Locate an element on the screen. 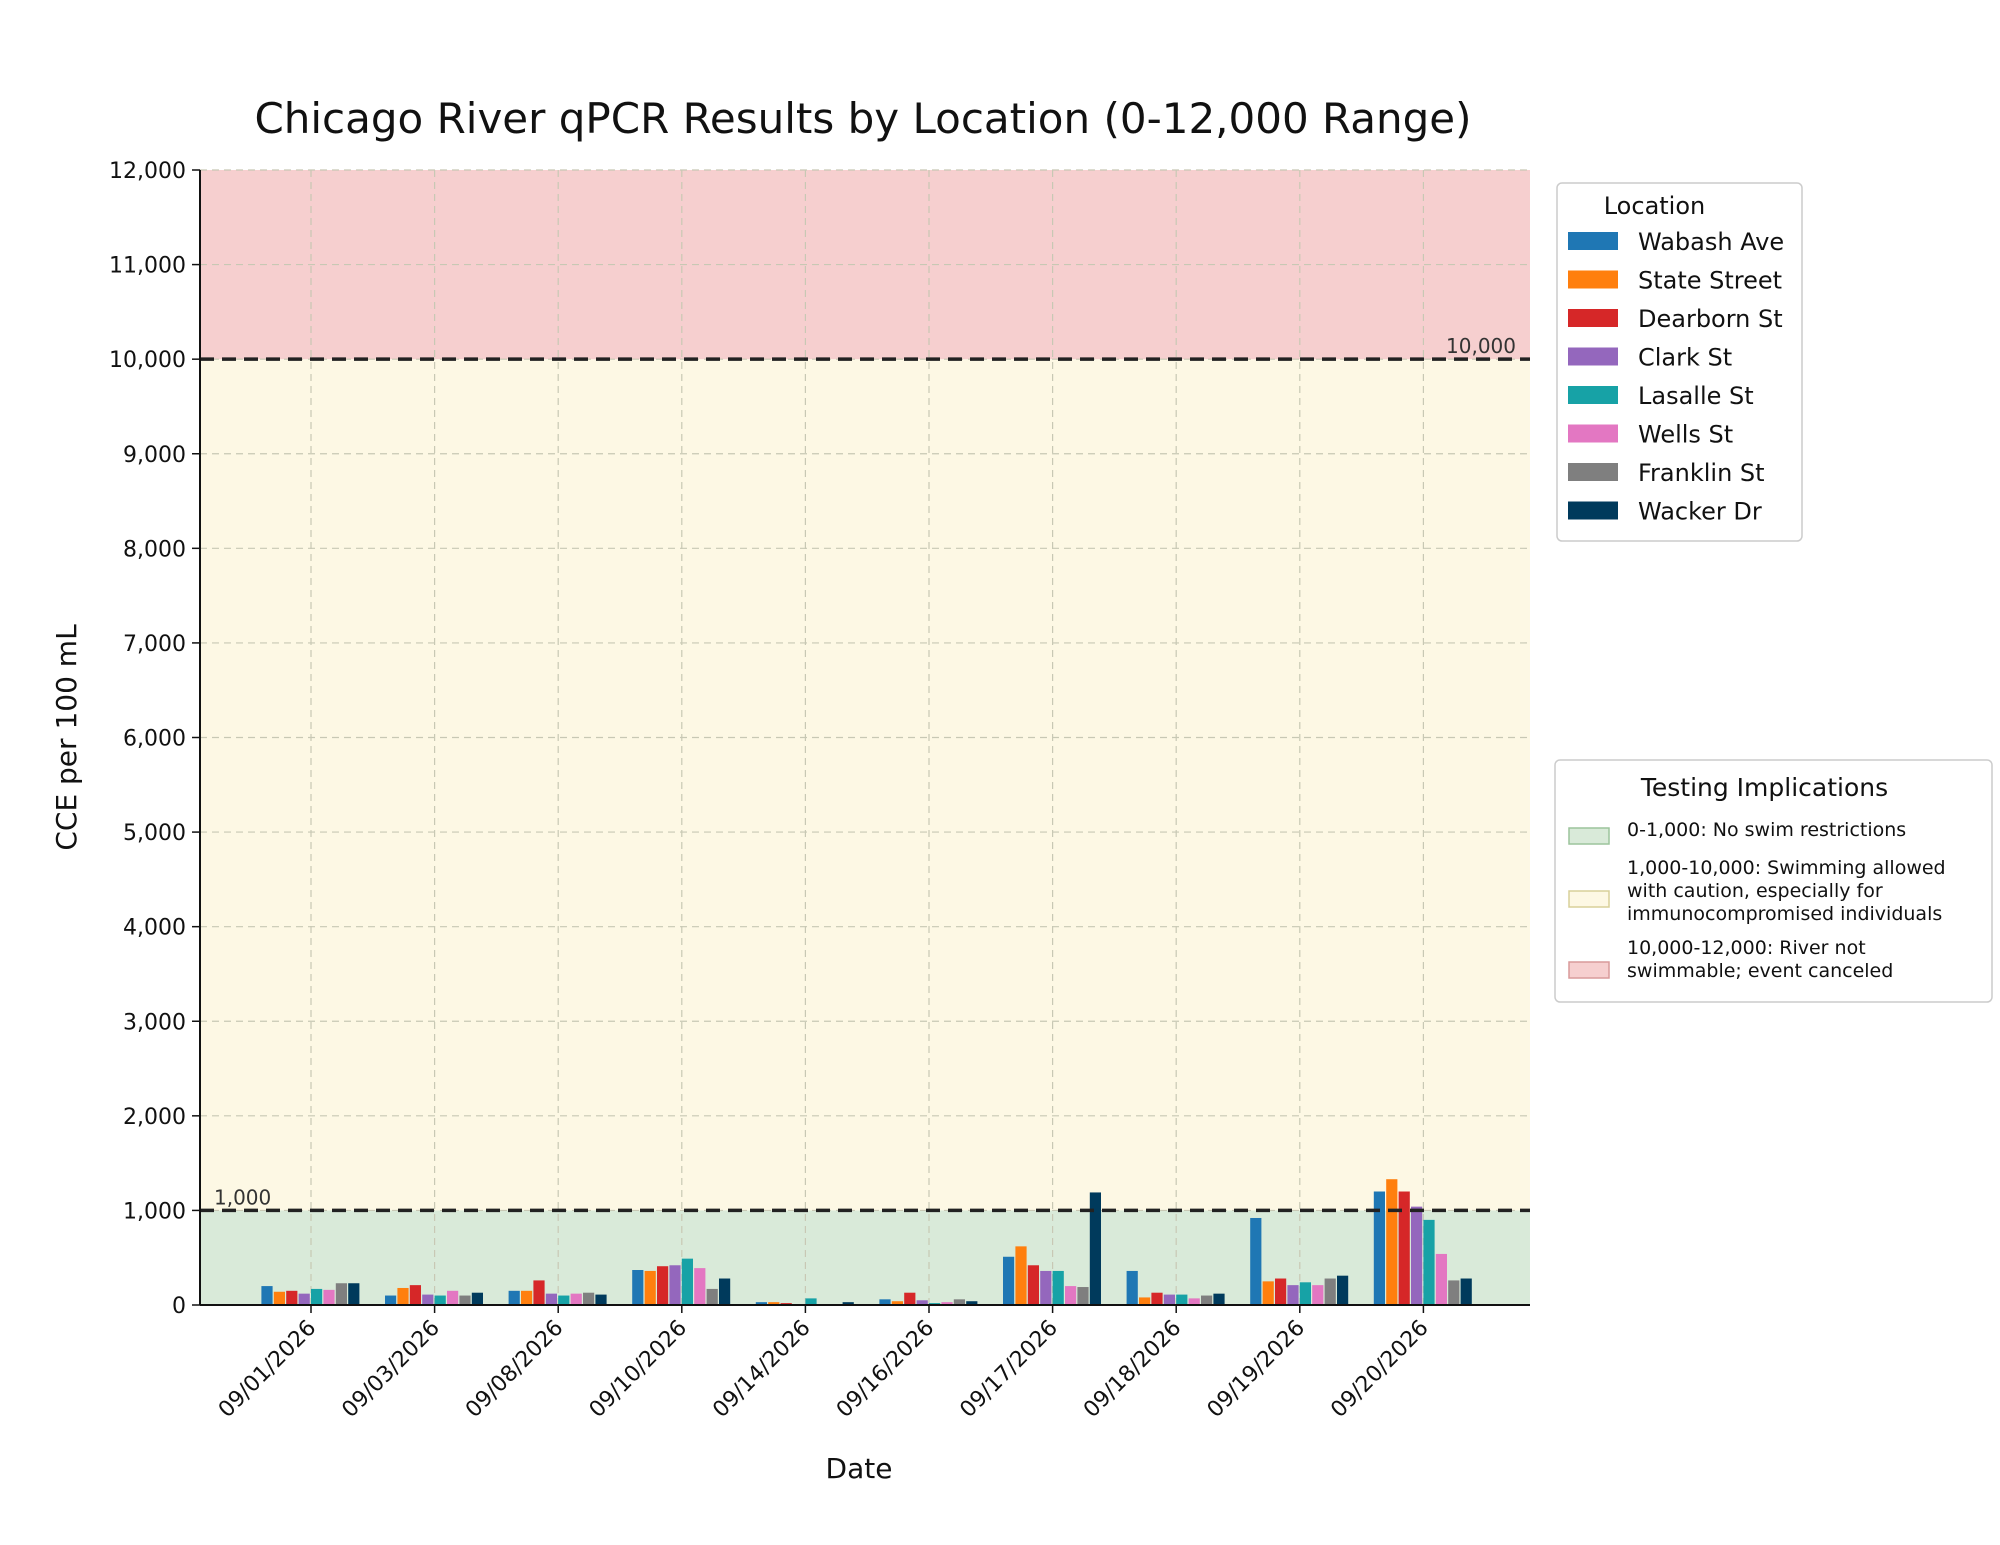  y-tick-label-2: 2,000 is located at coordinates (154, 1117).